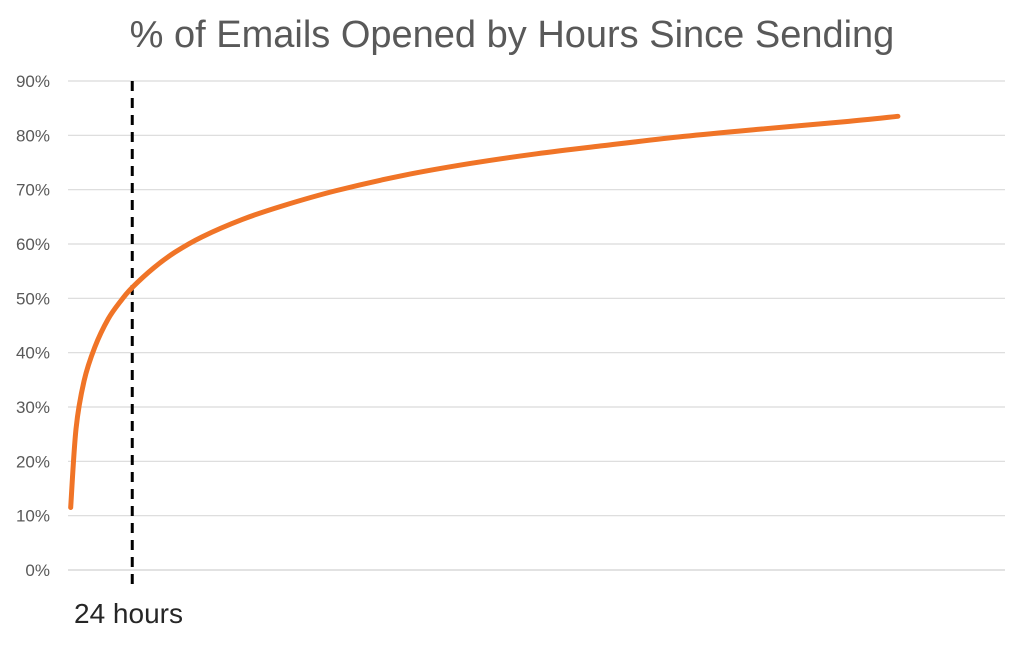  I want to click on y-tick-label: 40%, so click(33, 353).